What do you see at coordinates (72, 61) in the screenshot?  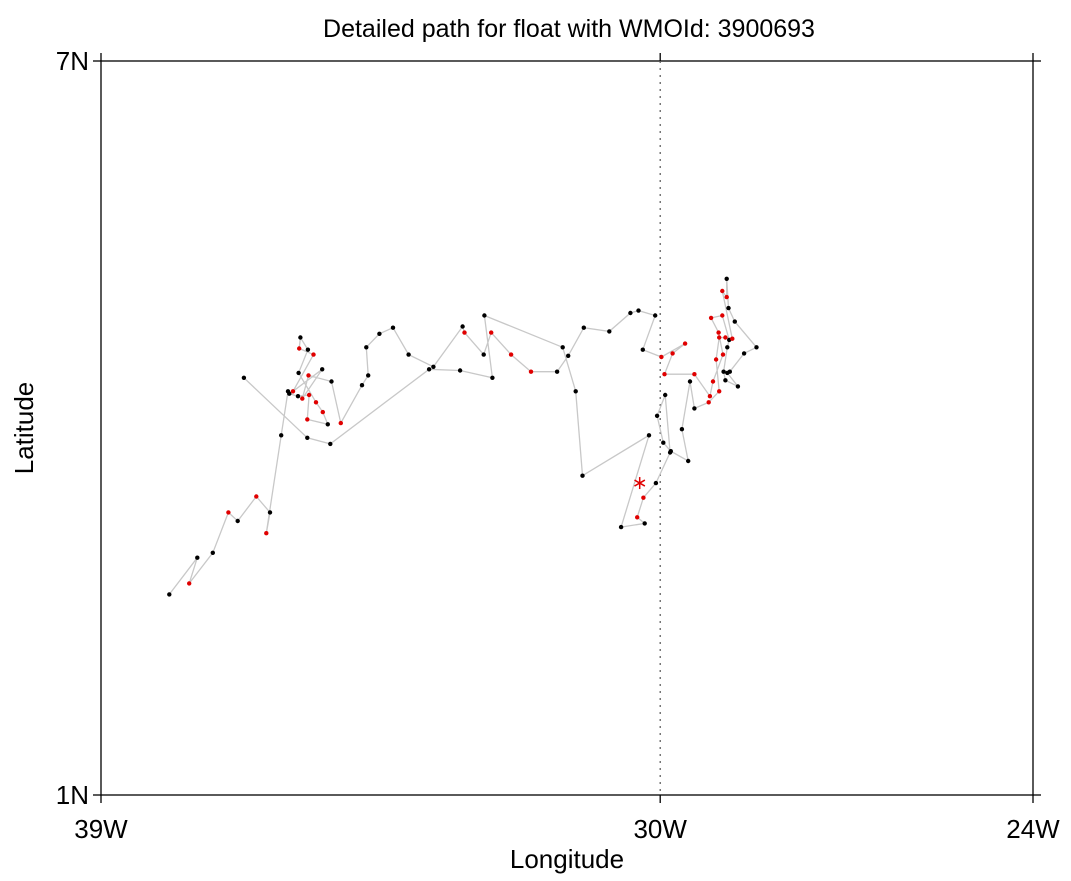 I see `y-tick-label: 7N` at bounding box center [72, 61].